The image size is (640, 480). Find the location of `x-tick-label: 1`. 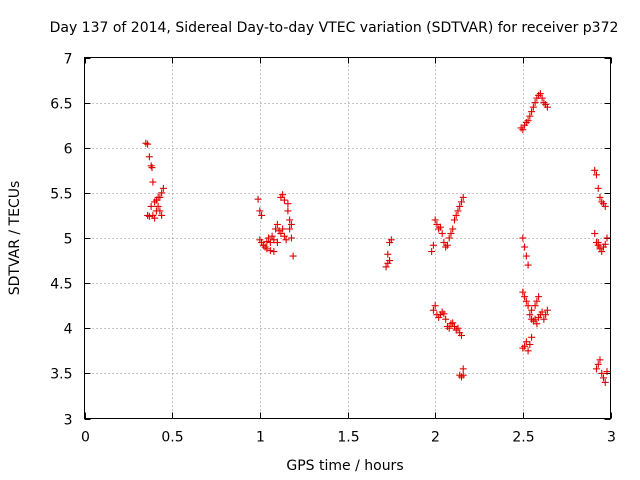

x-tick-label: 1 is located at coordinates (260, 438).